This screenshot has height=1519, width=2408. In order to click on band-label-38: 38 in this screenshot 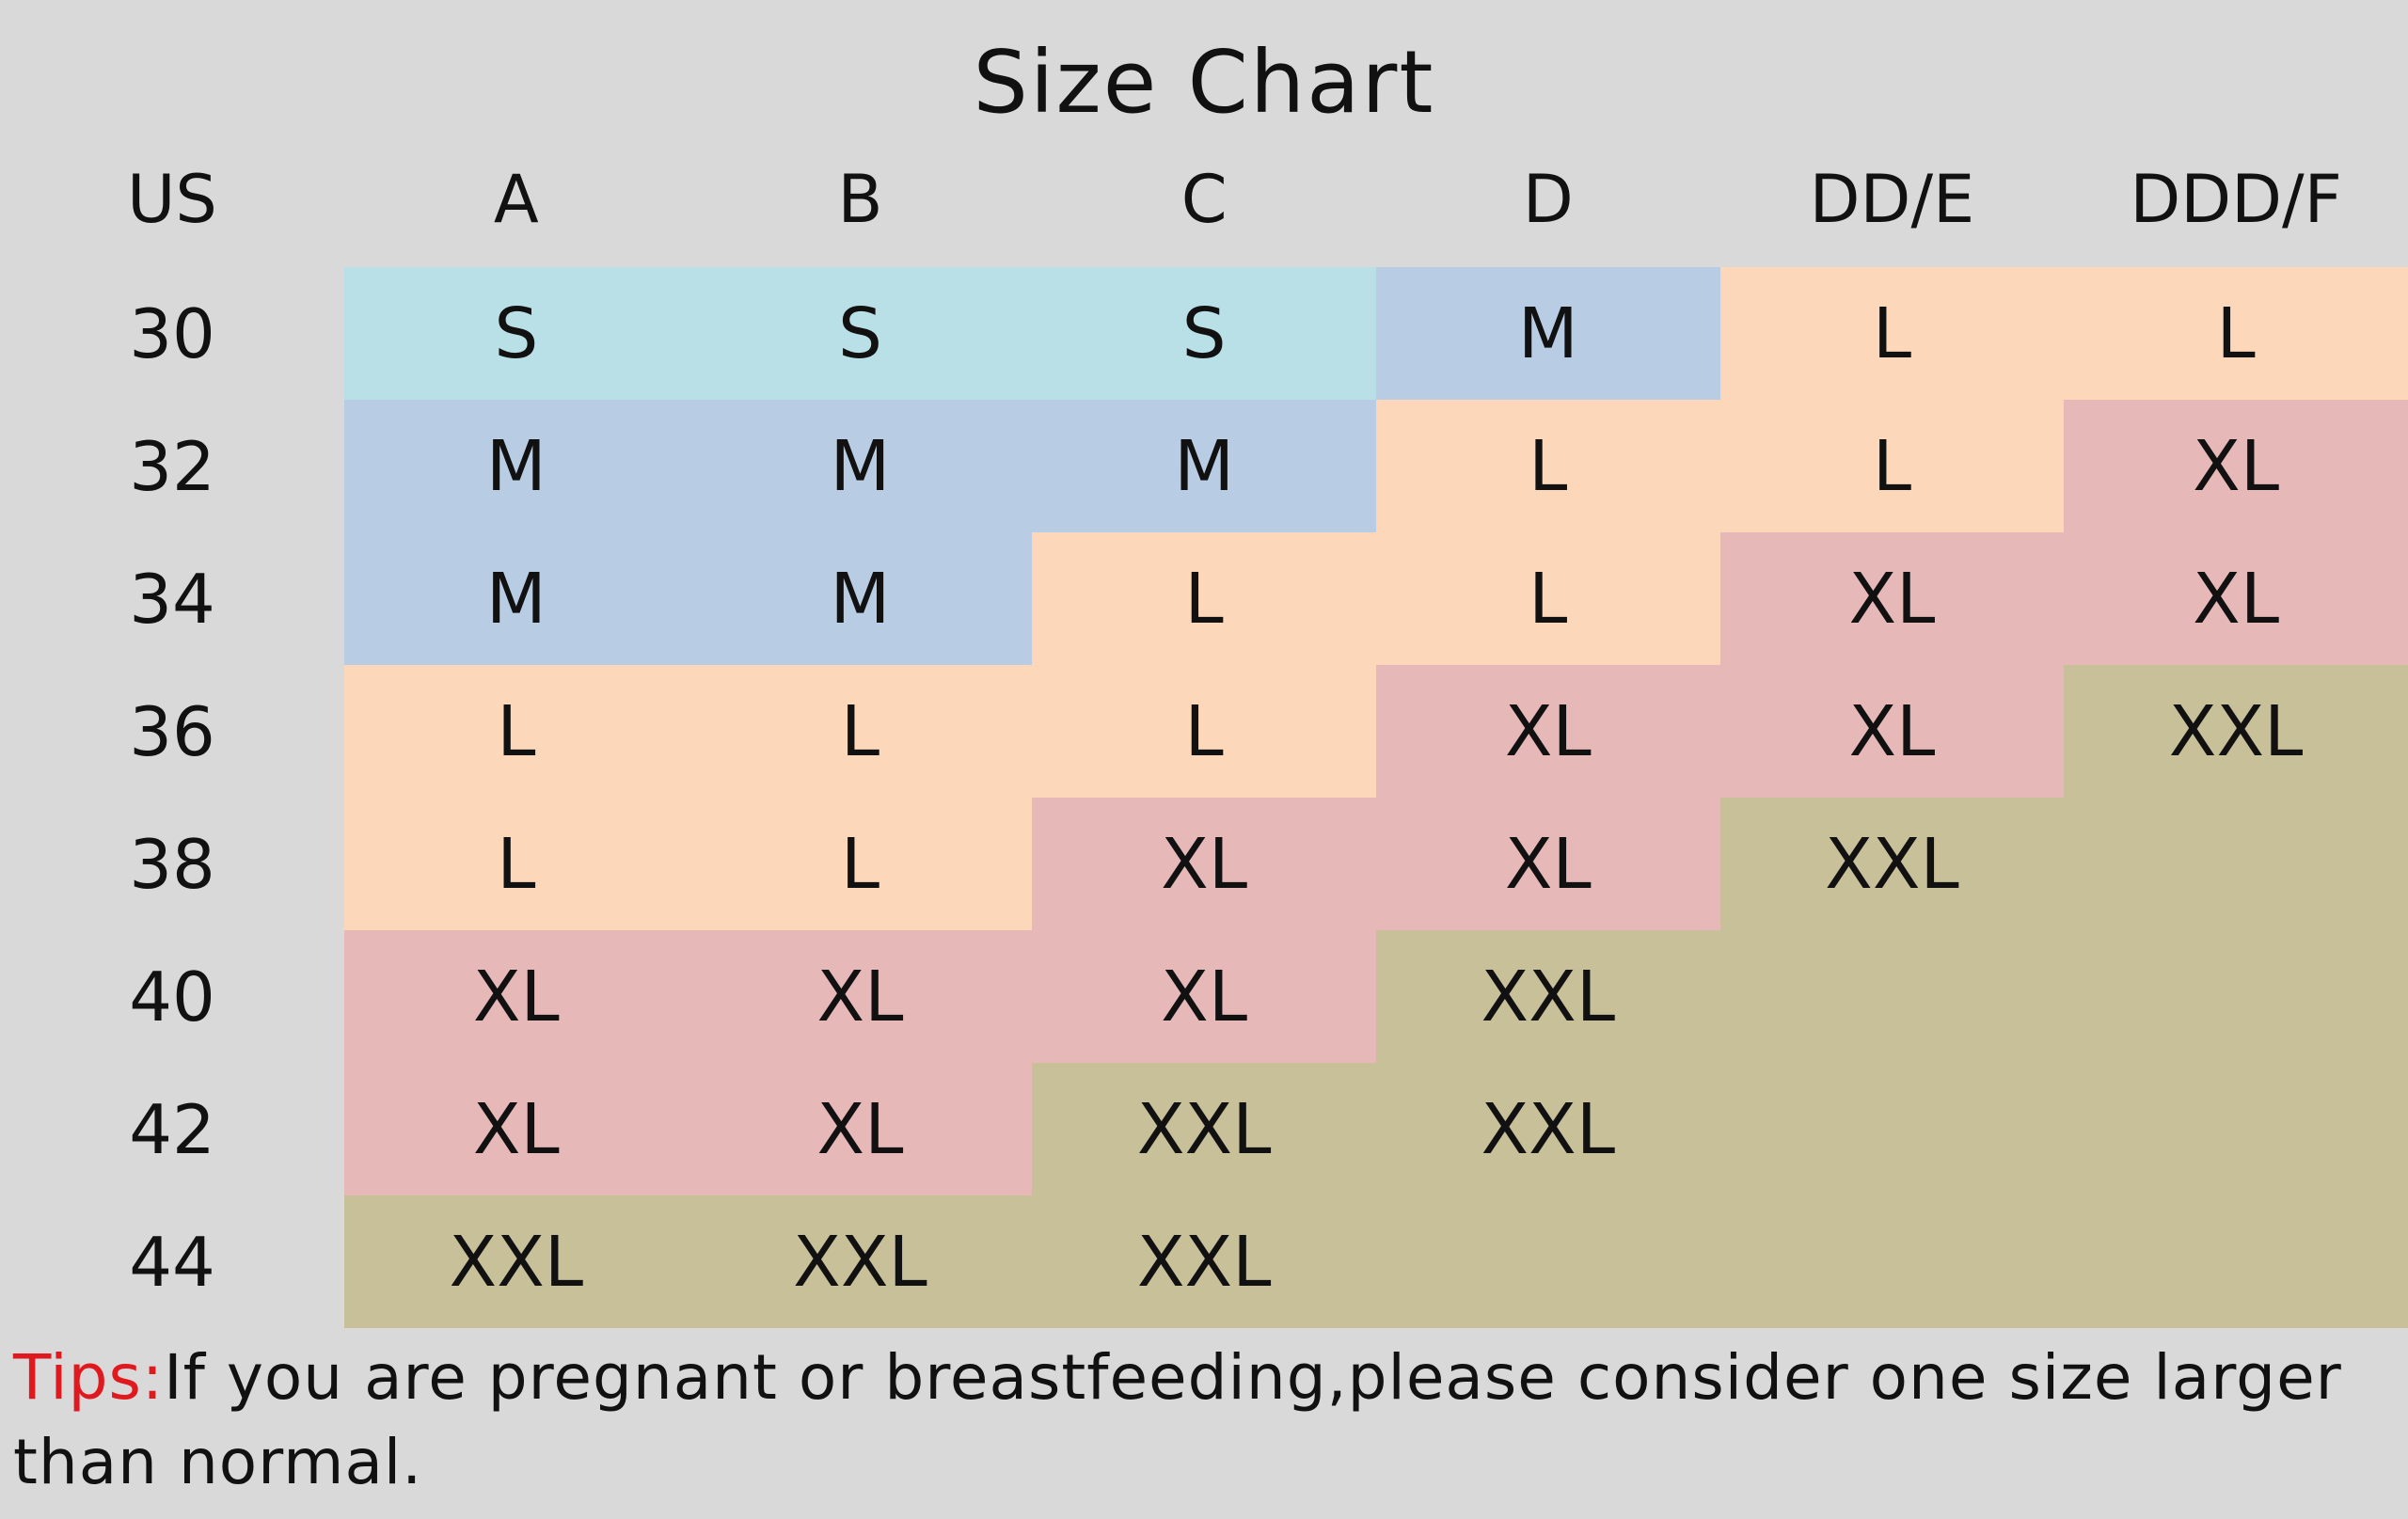, I will do `click(172, 864)`.